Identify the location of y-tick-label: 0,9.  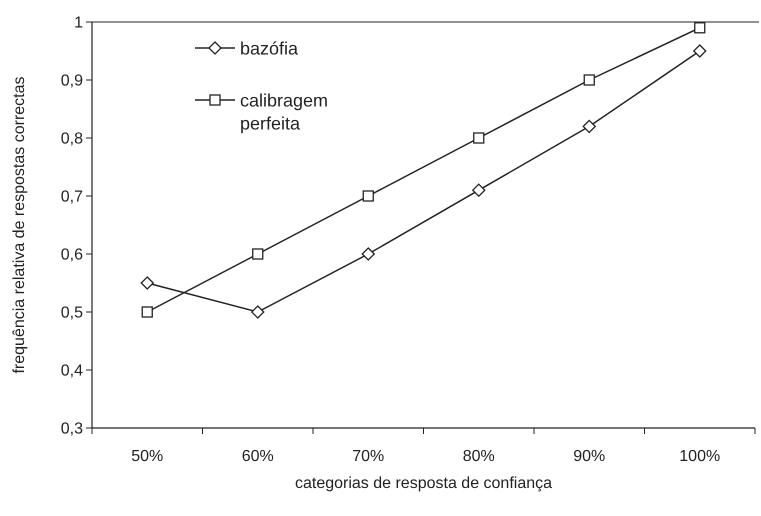
(72, 81).